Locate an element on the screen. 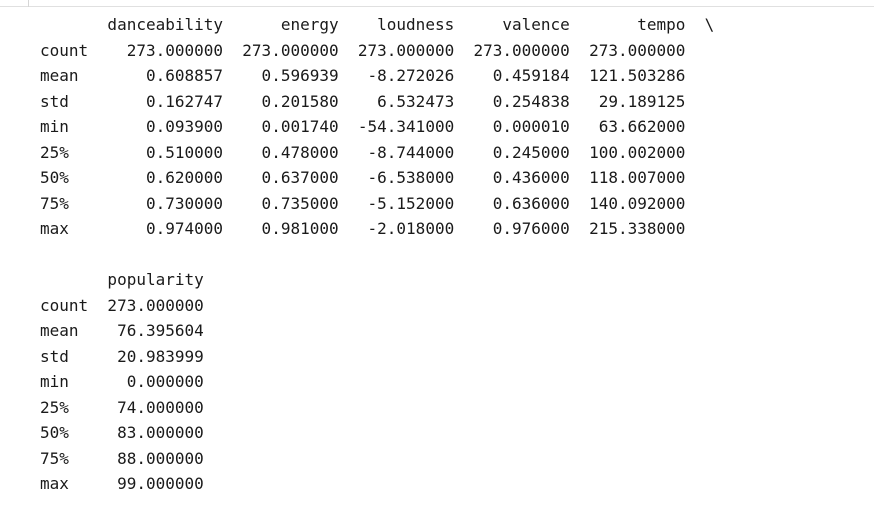 The width and height of the screenshot is (874, 506). output-line-max-2: max 99.000000 is located at coordinates (132, 483).